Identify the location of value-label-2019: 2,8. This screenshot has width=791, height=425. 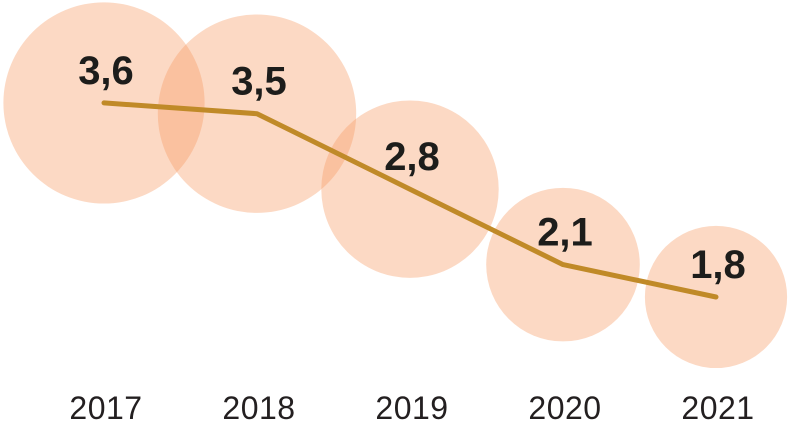
(412, 157).